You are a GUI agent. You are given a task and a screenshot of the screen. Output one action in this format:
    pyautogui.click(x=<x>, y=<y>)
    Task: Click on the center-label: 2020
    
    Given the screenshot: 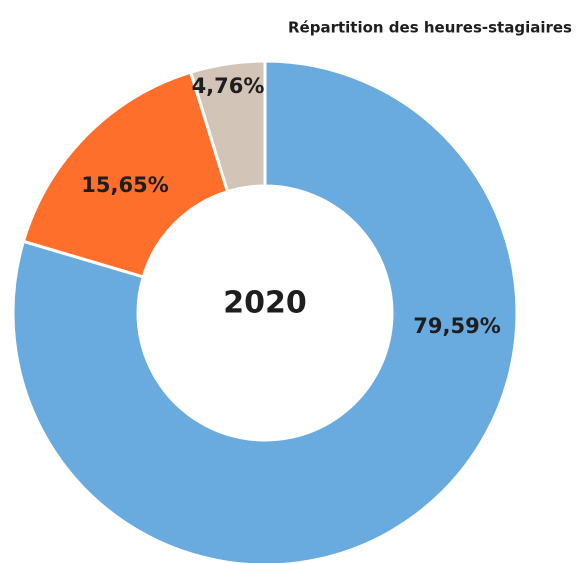 What is the action you would take?
    pyautogui.click(x=265, y=303)
    